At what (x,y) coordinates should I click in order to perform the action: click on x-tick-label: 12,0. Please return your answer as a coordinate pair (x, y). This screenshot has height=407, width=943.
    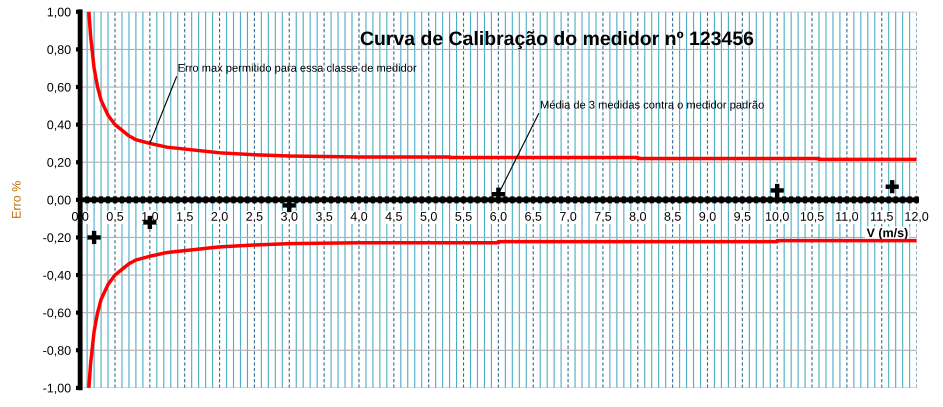
    Looking at the image, I should click on (916, 217).